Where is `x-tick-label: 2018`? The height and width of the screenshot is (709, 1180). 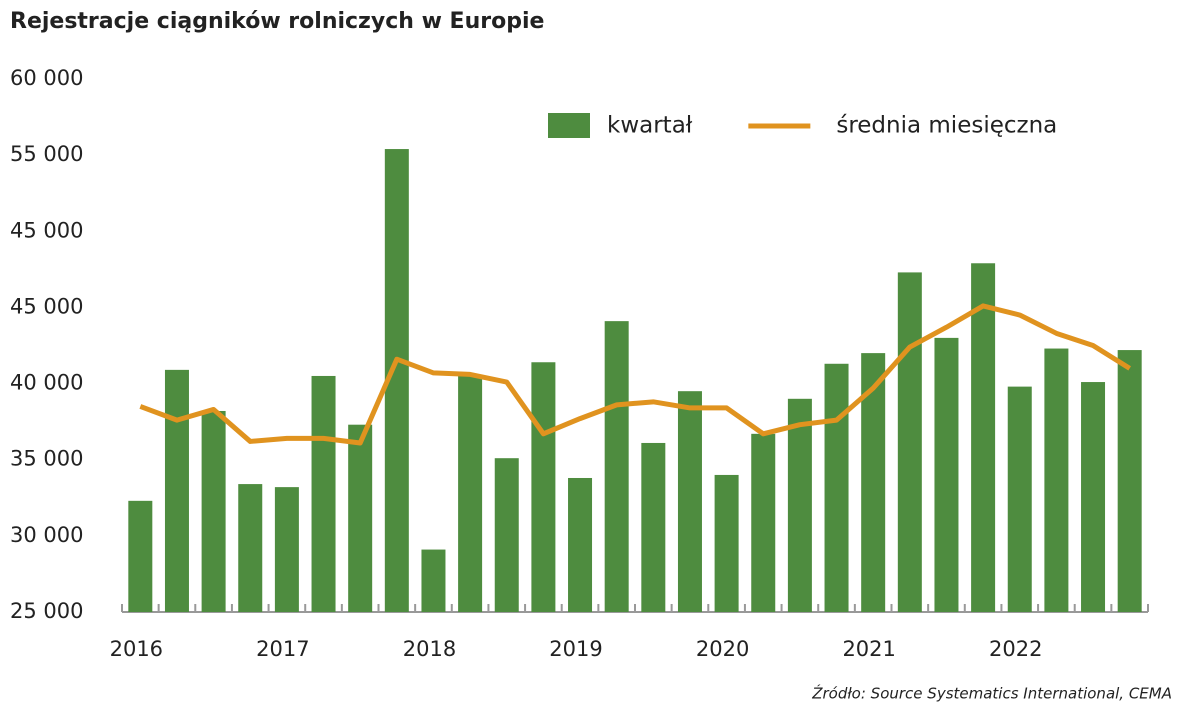
x-tick-label: 2018 is located at coordinates (429, 649).